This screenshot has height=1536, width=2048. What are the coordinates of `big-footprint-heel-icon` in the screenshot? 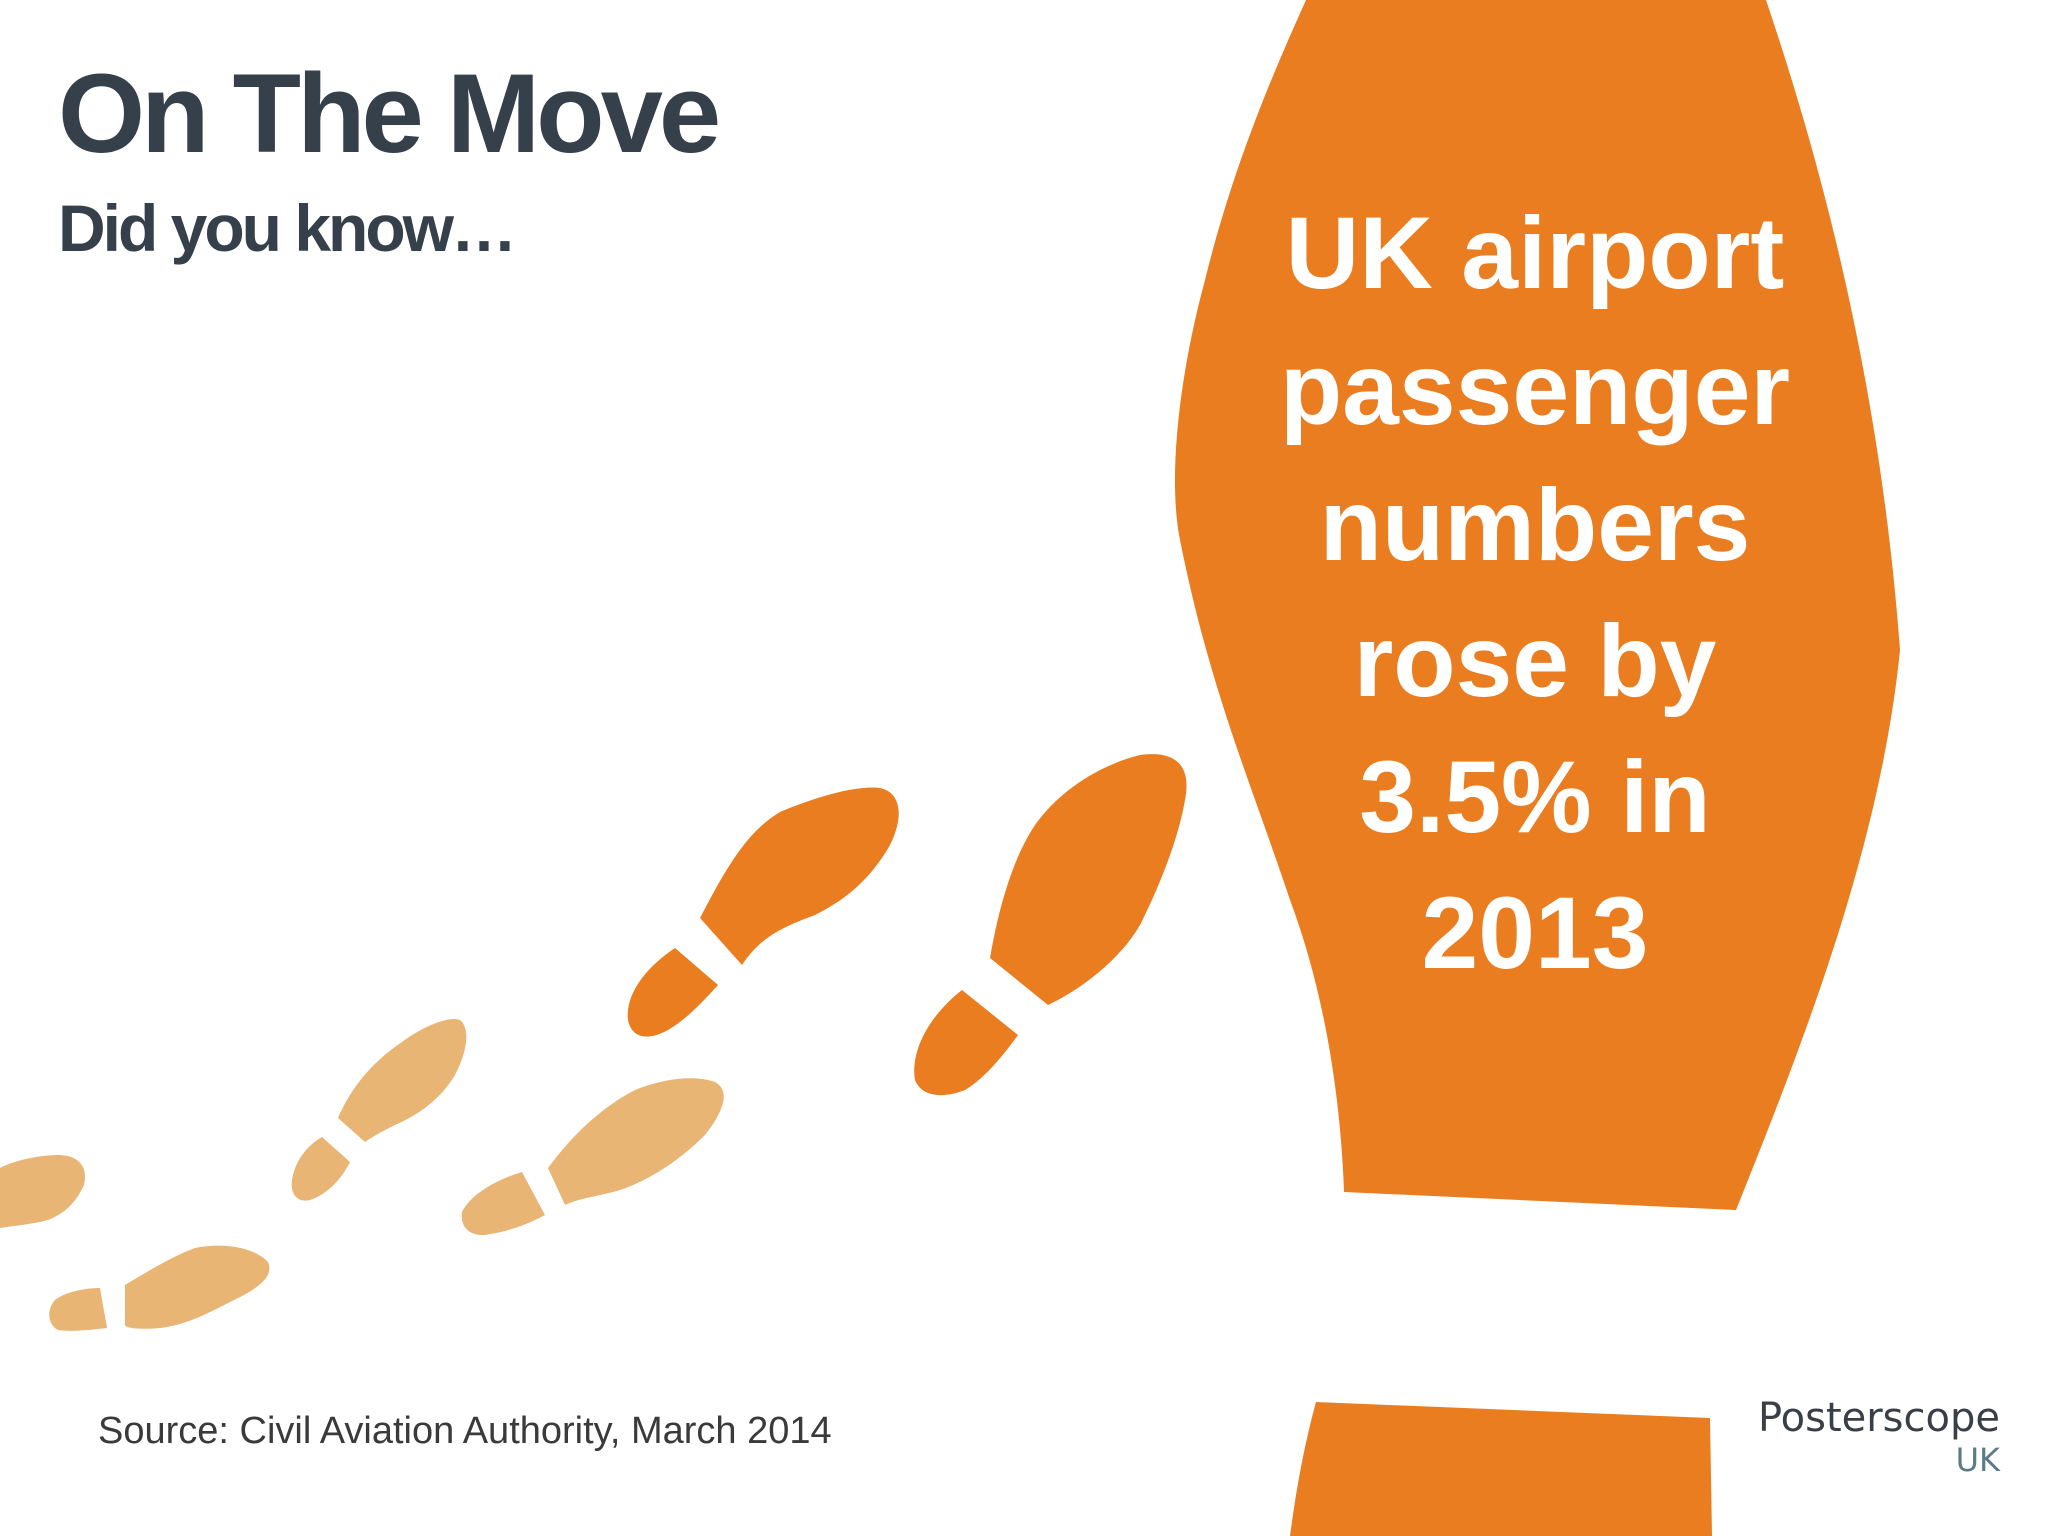 It's located at (1501, 1469).